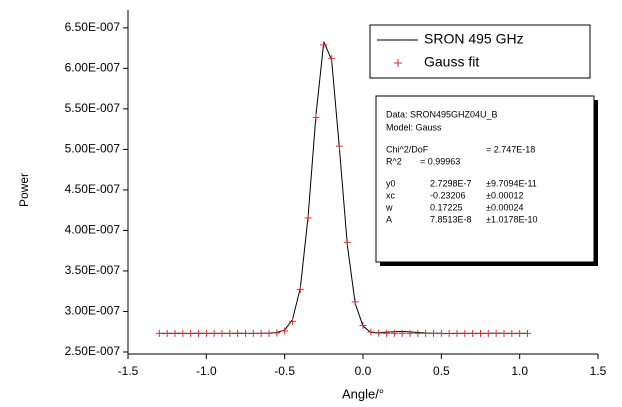  What do you see at coordinates (93, 311) in the screenshot?
I see `y-tick-label: 3.00E-007` at bounding box center [93, 311].